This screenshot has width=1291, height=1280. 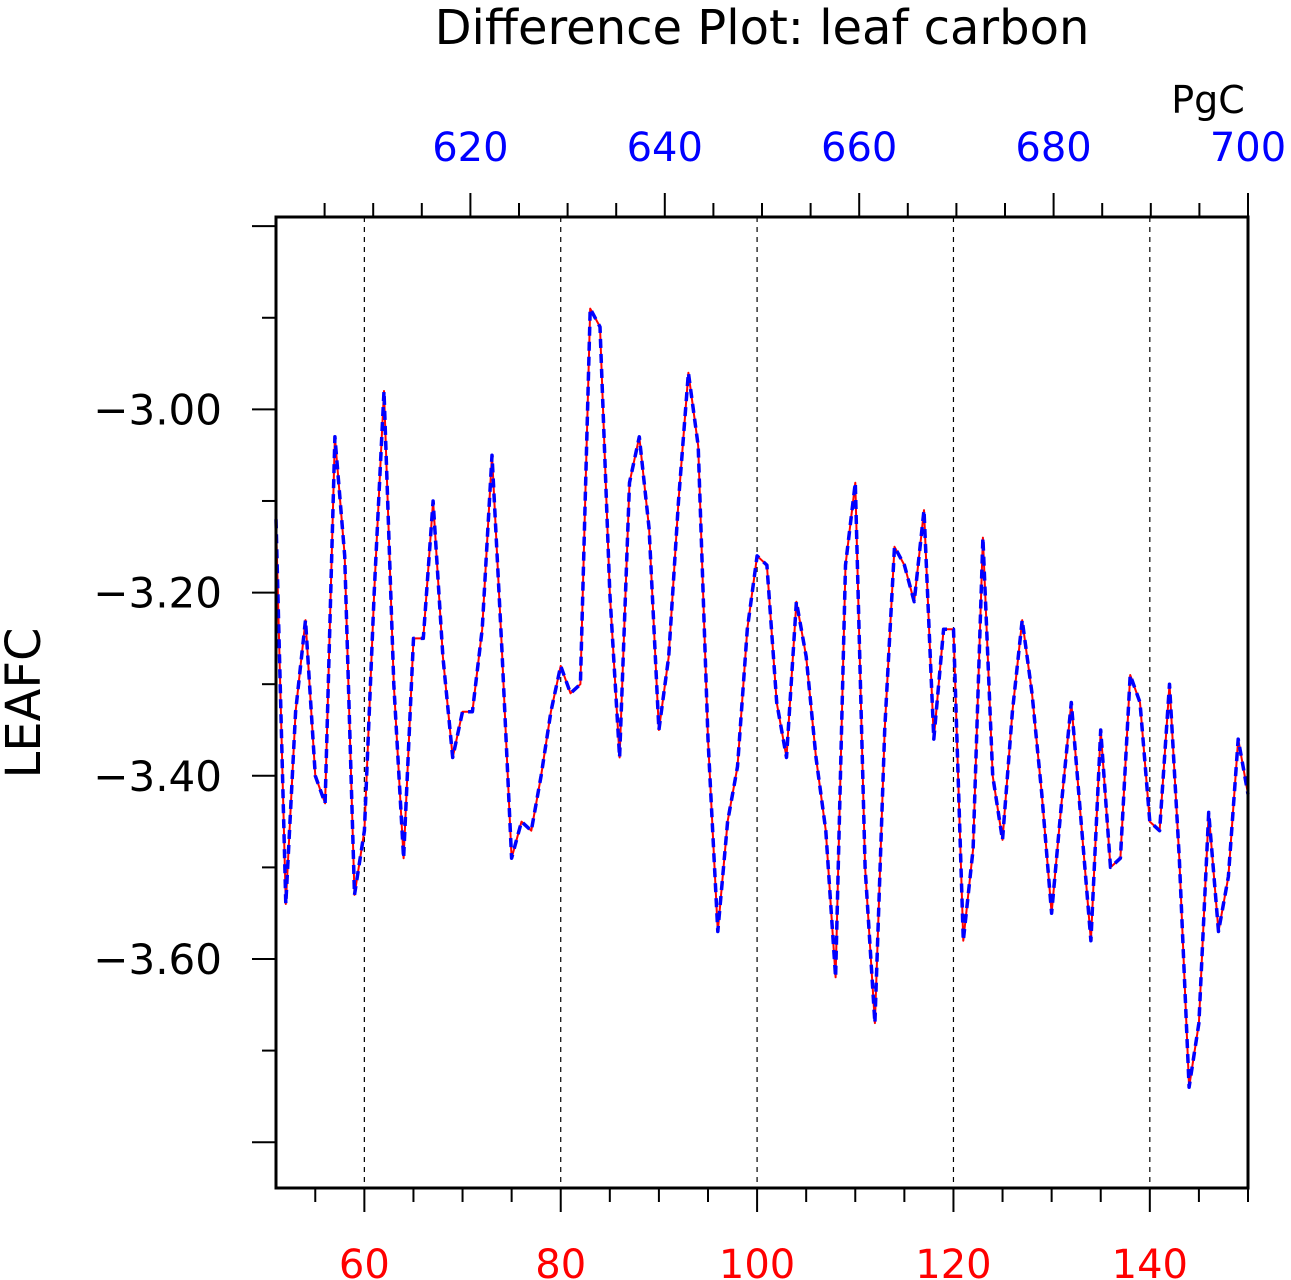 I want to click on y-tick-label: −3.40, so click(x=157, y=776).